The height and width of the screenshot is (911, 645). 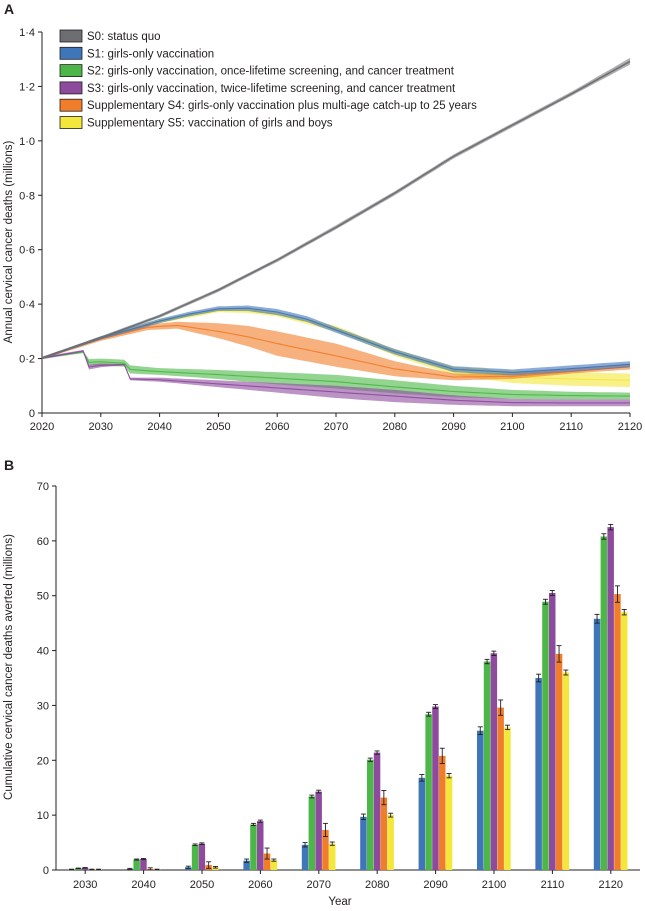 I want to click on panel-a-x-tick-label: 2080, so click(x=395, y=427).